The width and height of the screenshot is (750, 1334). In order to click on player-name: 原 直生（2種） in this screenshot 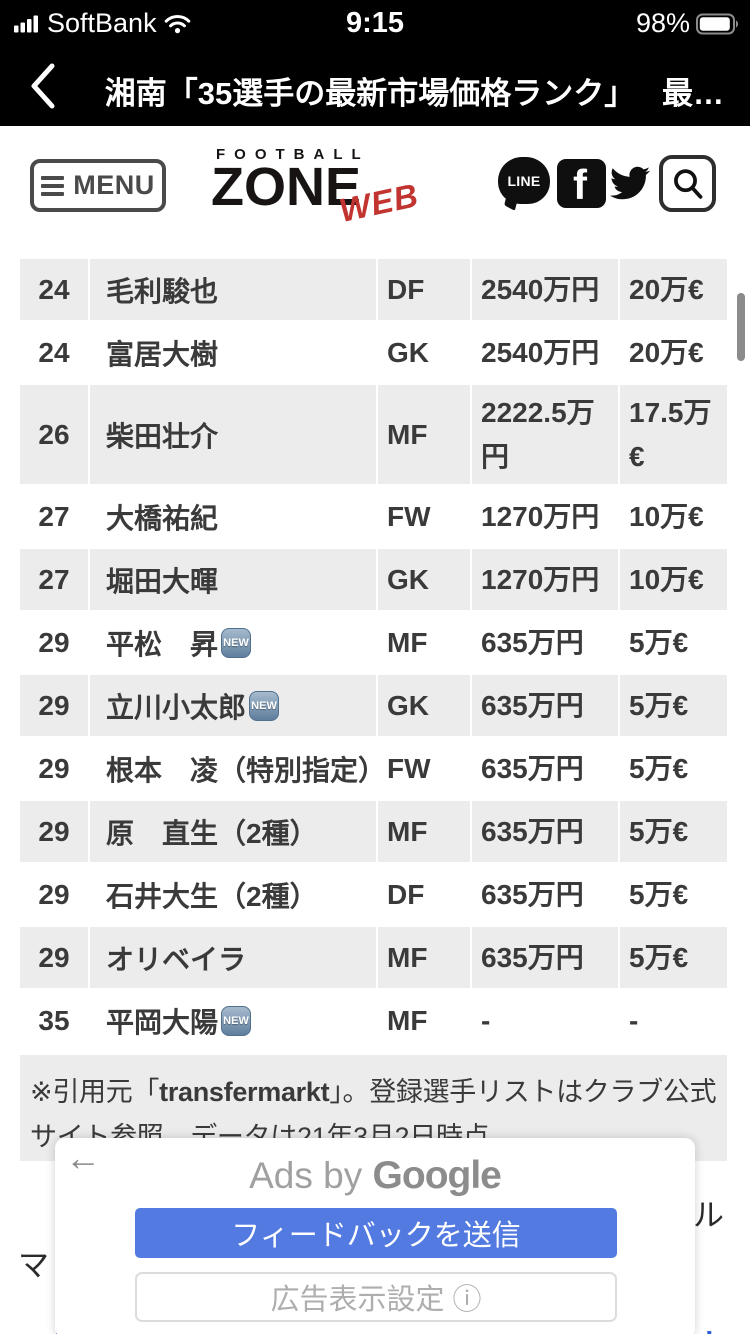, I will do `click(212, 833)`.